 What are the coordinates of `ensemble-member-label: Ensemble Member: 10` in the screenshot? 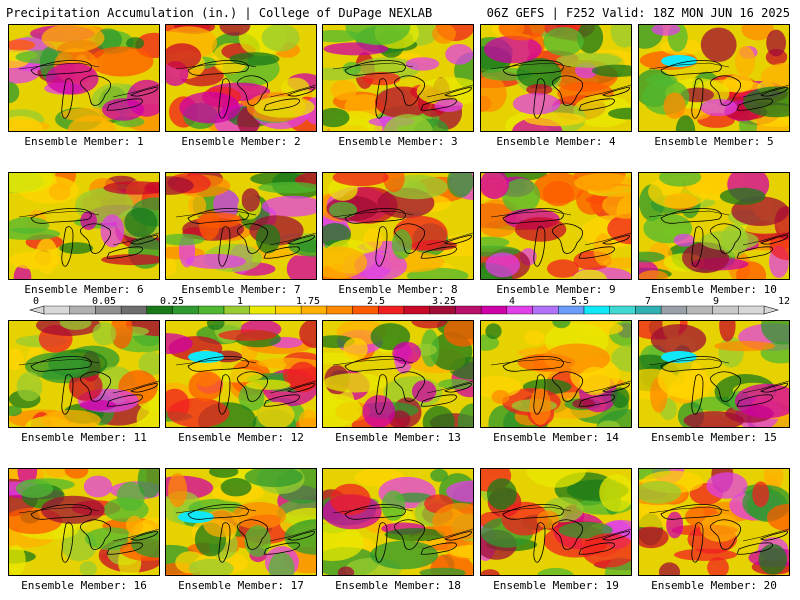 It's located at (714, 289).